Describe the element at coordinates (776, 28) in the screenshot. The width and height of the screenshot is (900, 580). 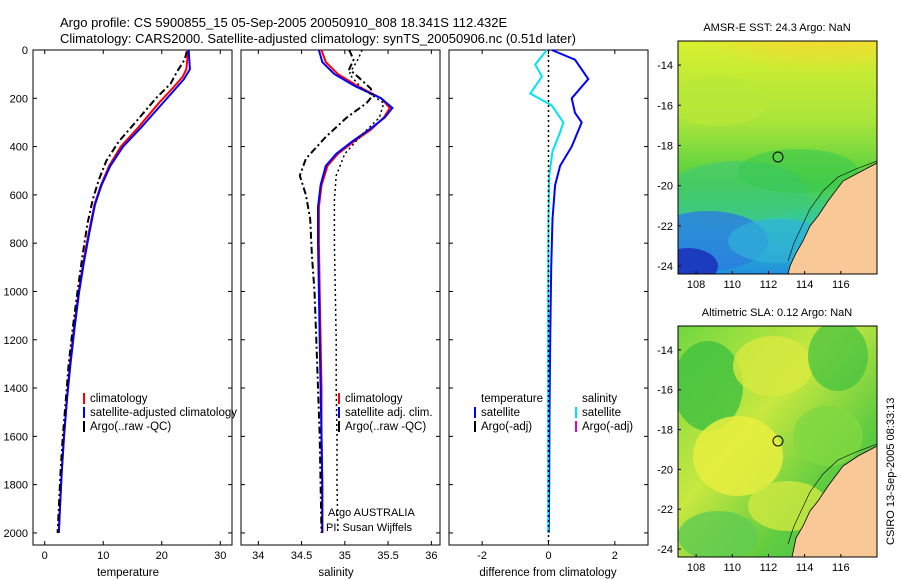
I see `sst-map-title: AMSR-E SST: 24.3 Argo: NaN` at that location.